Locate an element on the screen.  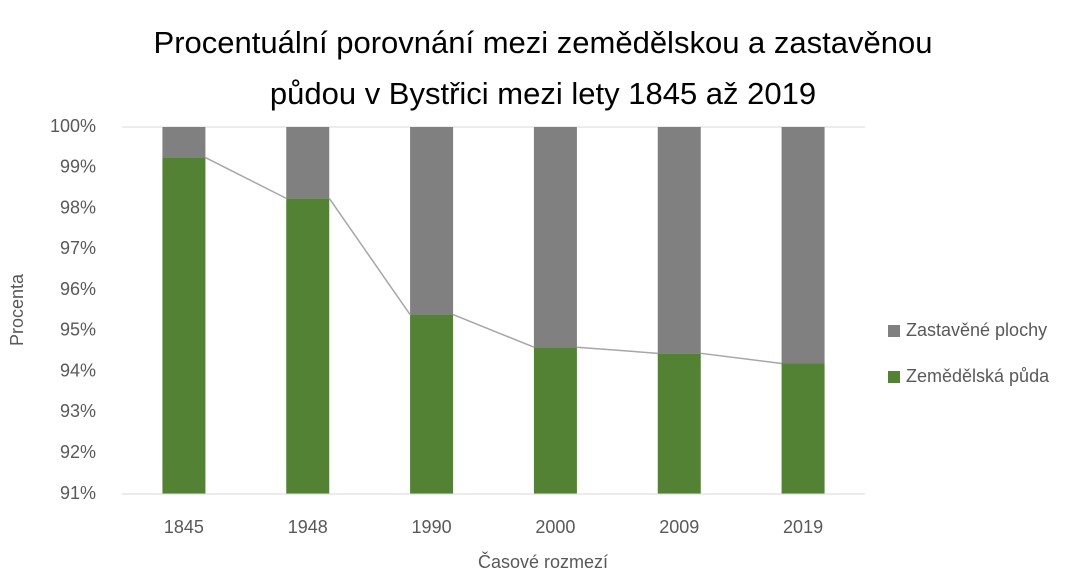
x-tick-label: 1990 is located at coordinates (432, 527).